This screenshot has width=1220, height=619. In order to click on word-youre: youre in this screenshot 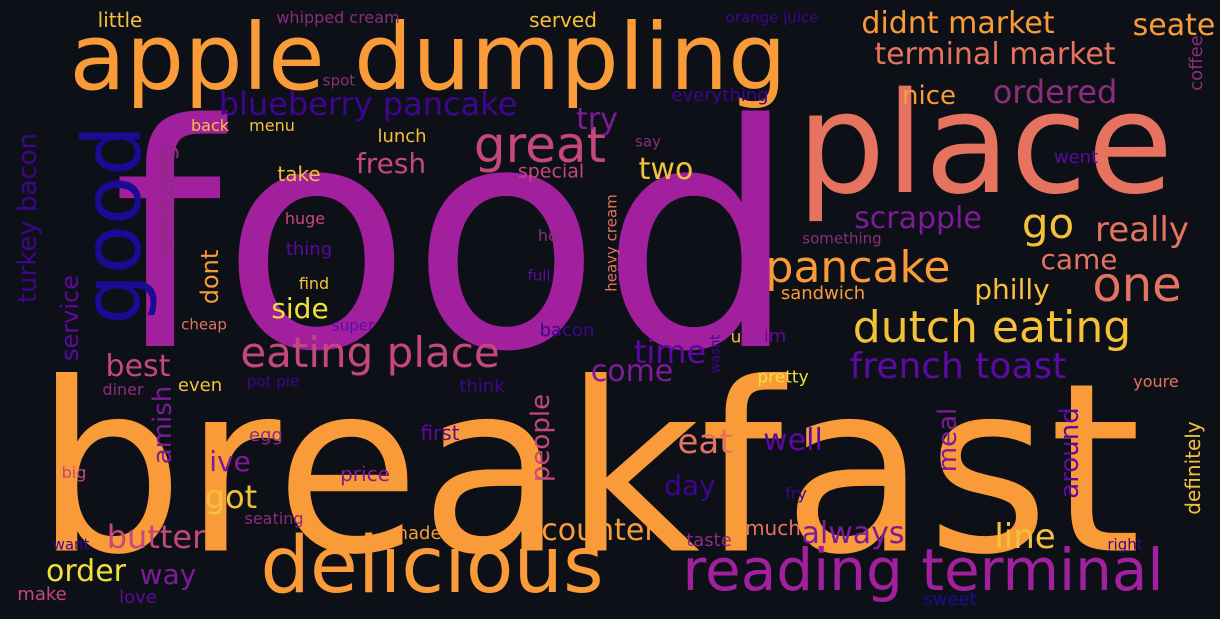, I will do `click(1156, 381)`.